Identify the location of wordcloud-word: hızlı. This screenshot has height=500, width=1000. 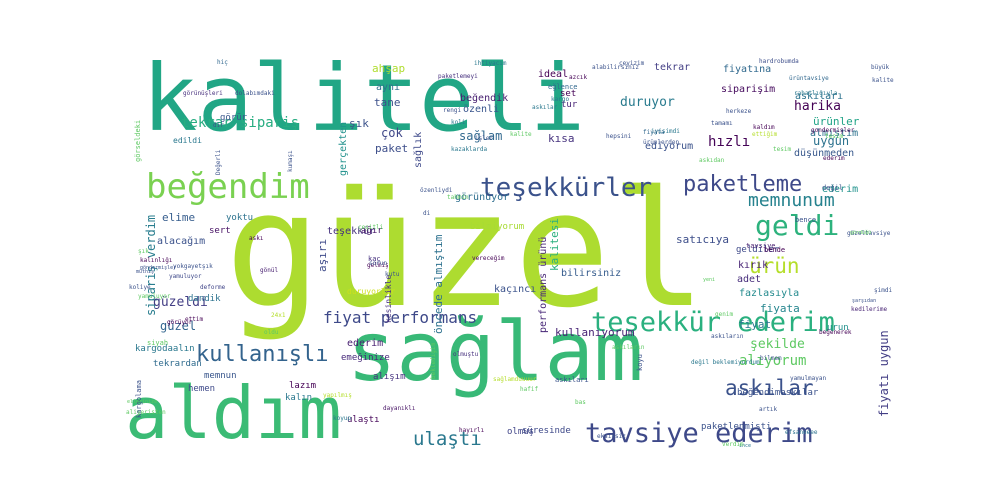
(729, 142).